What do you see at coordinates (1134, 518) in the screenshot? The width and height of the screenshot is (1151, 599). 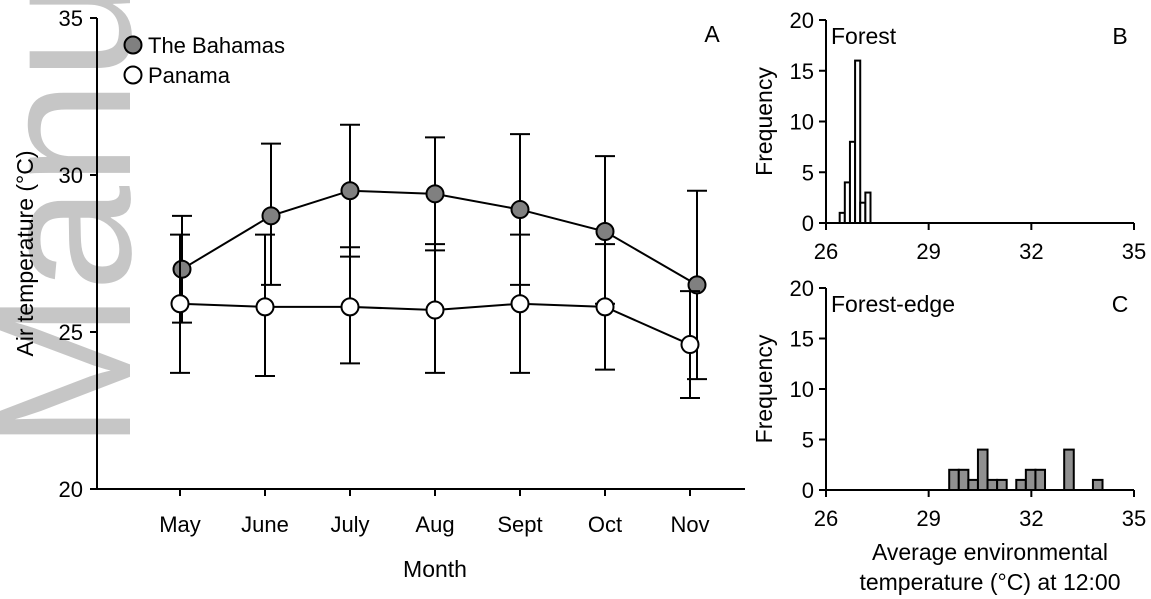 I see `c-x-tick-label: 35` at bounding box center [1134, 518].